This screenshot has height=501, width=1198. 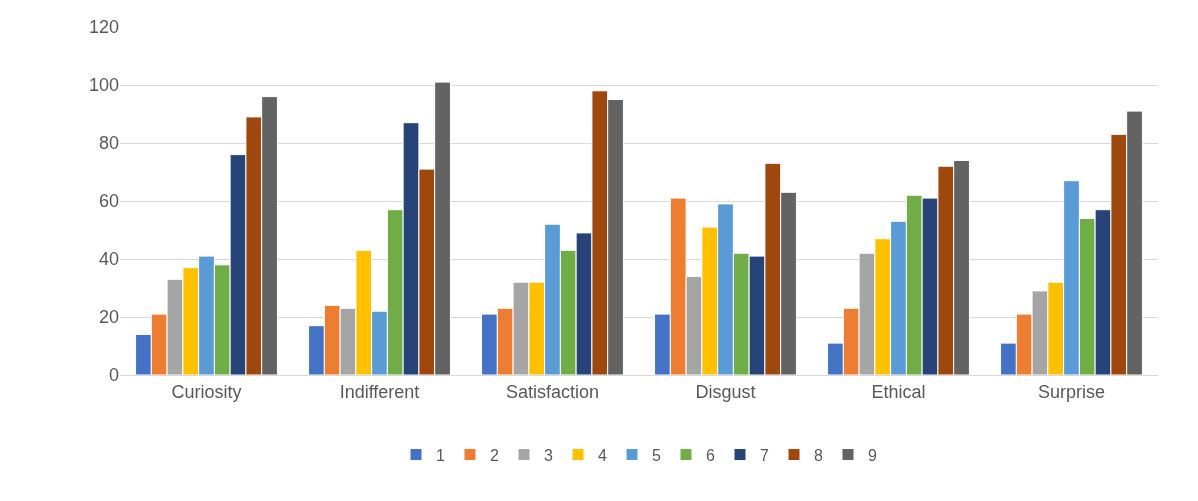 What do you see at coordinates (898, 391) in the screenshot?
I see `x-tick-label: Ethical` at bounding box center [898, 391].